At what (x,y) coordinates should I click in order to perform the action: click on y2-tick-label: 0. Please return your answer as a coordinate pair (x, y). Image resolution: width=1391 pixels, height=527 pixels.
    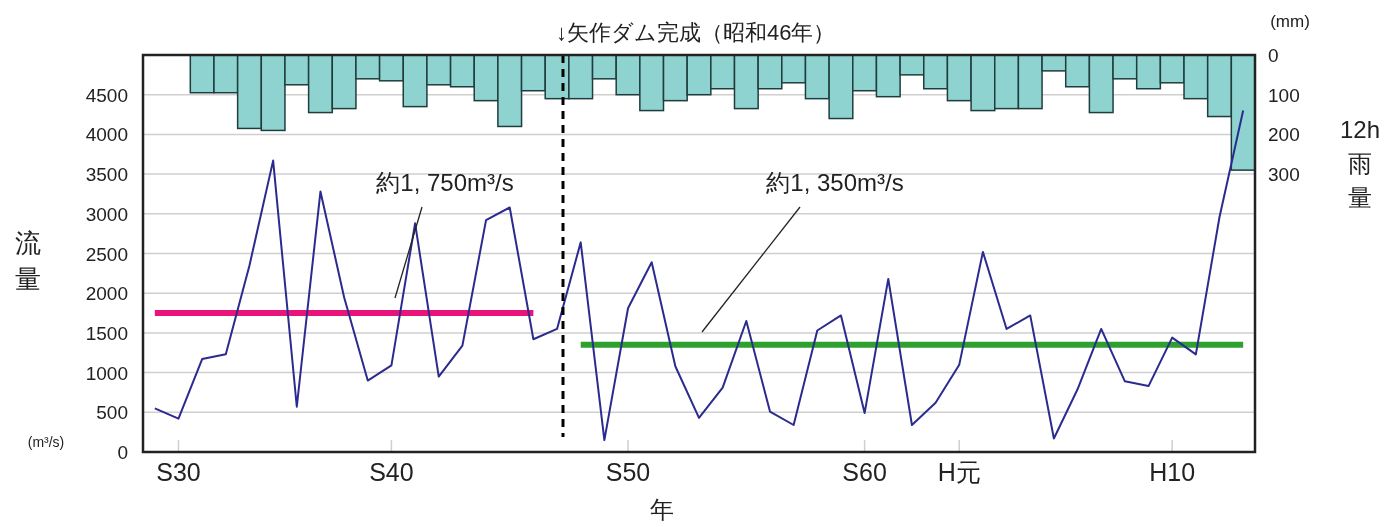
    Looking at the image, I should click on (1273, 55).